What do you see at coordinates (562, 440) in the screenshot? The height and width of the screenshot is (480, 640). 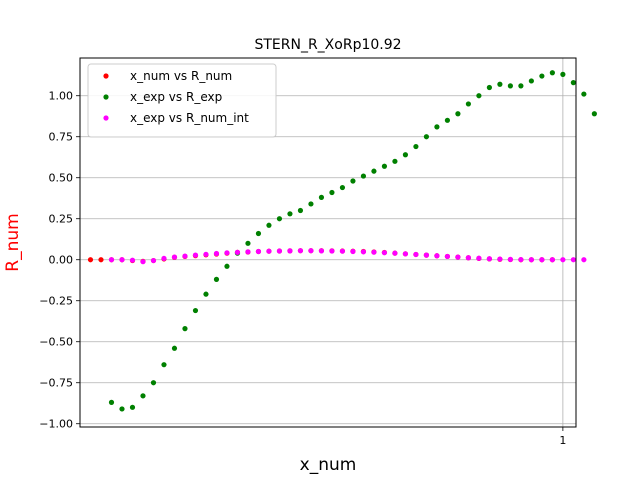 I see `x-tick-label: 1` at bounding box center [562, 440].